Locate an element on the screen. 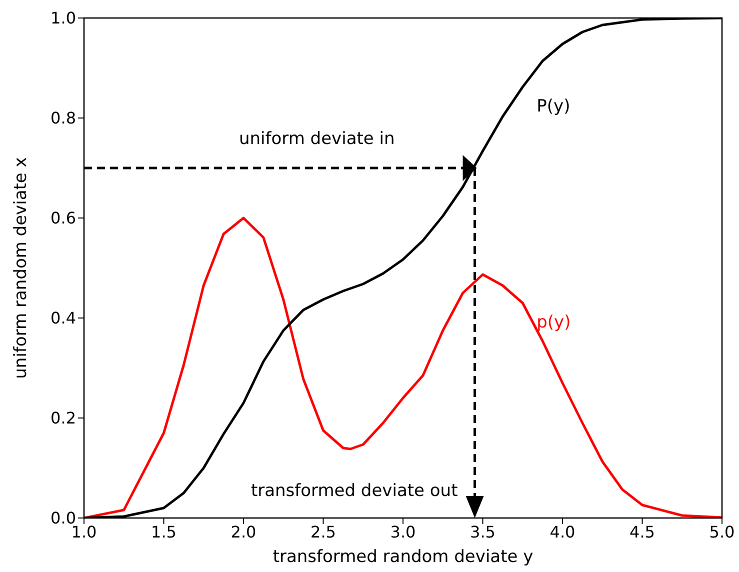 The height and width of the screenshot is (572, 739). y-tick-label: 0.6 is located at coordinates (63, 218).